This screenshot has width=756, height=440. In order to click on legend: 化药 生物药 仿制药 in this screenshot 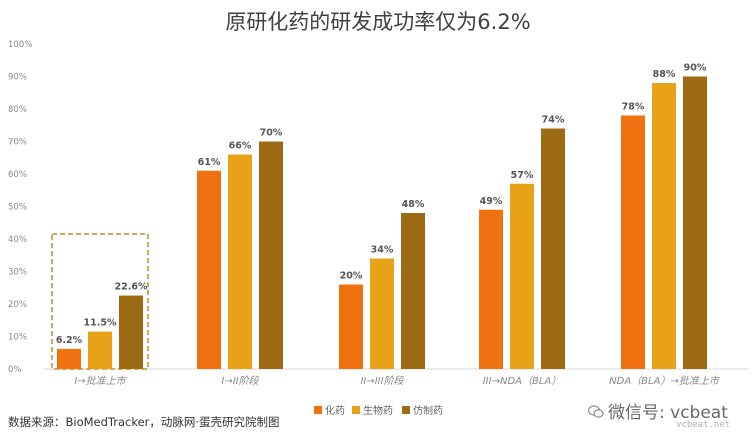, I will do `click(378, 410)`.